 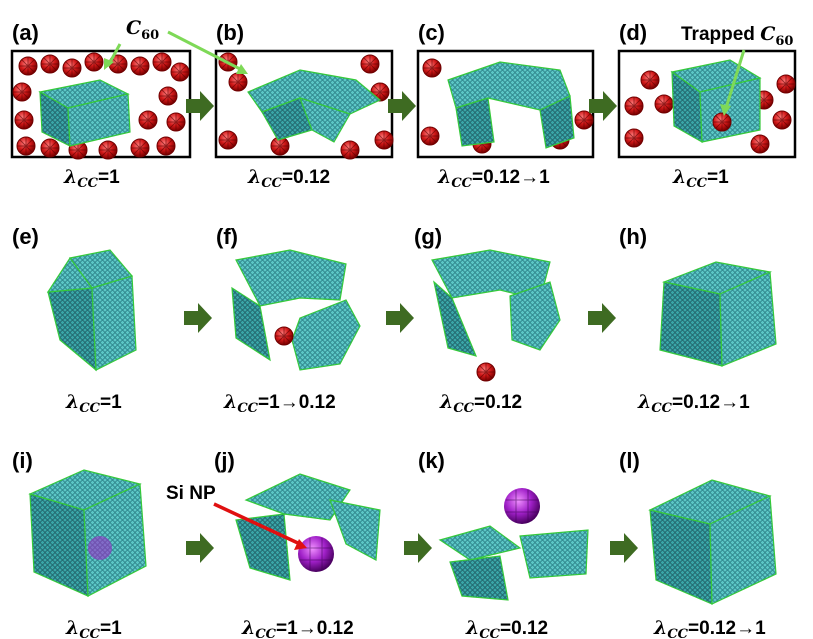 I want to click on caption-d: λCC=1, so click(x=700, y=178).